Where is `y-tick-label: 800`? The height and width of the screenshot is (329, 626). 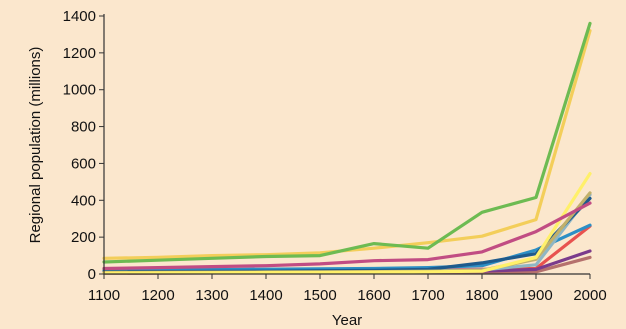 y-tick-label: 800 is located at coordinates (83, 127).